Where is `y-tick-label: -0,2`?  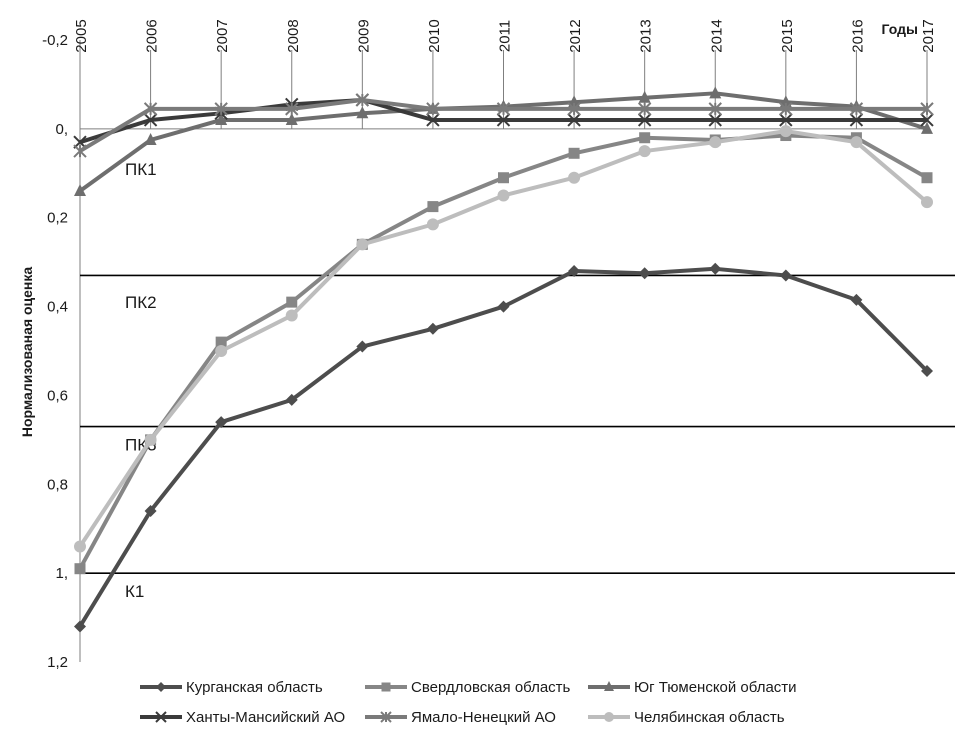 y-tick-label: -0,2 is located at coordinates (55, 40).